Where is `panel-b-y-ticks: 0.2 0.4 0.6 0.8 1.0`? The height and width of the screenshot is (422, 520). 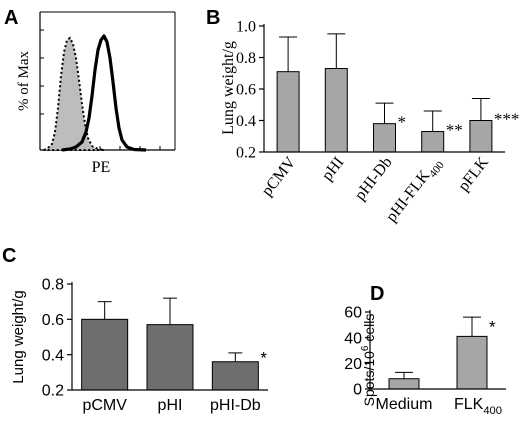 panel-b-y-ticks: 0.2 0.4 0.6 0.8 1.0 is located at coordinates (250, 90).